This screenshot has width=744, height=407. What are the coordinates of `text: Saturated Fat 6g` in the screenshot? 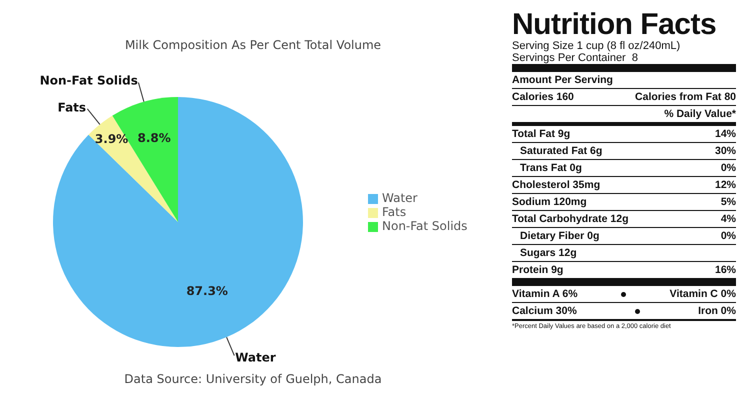 It's located at (561, 151).